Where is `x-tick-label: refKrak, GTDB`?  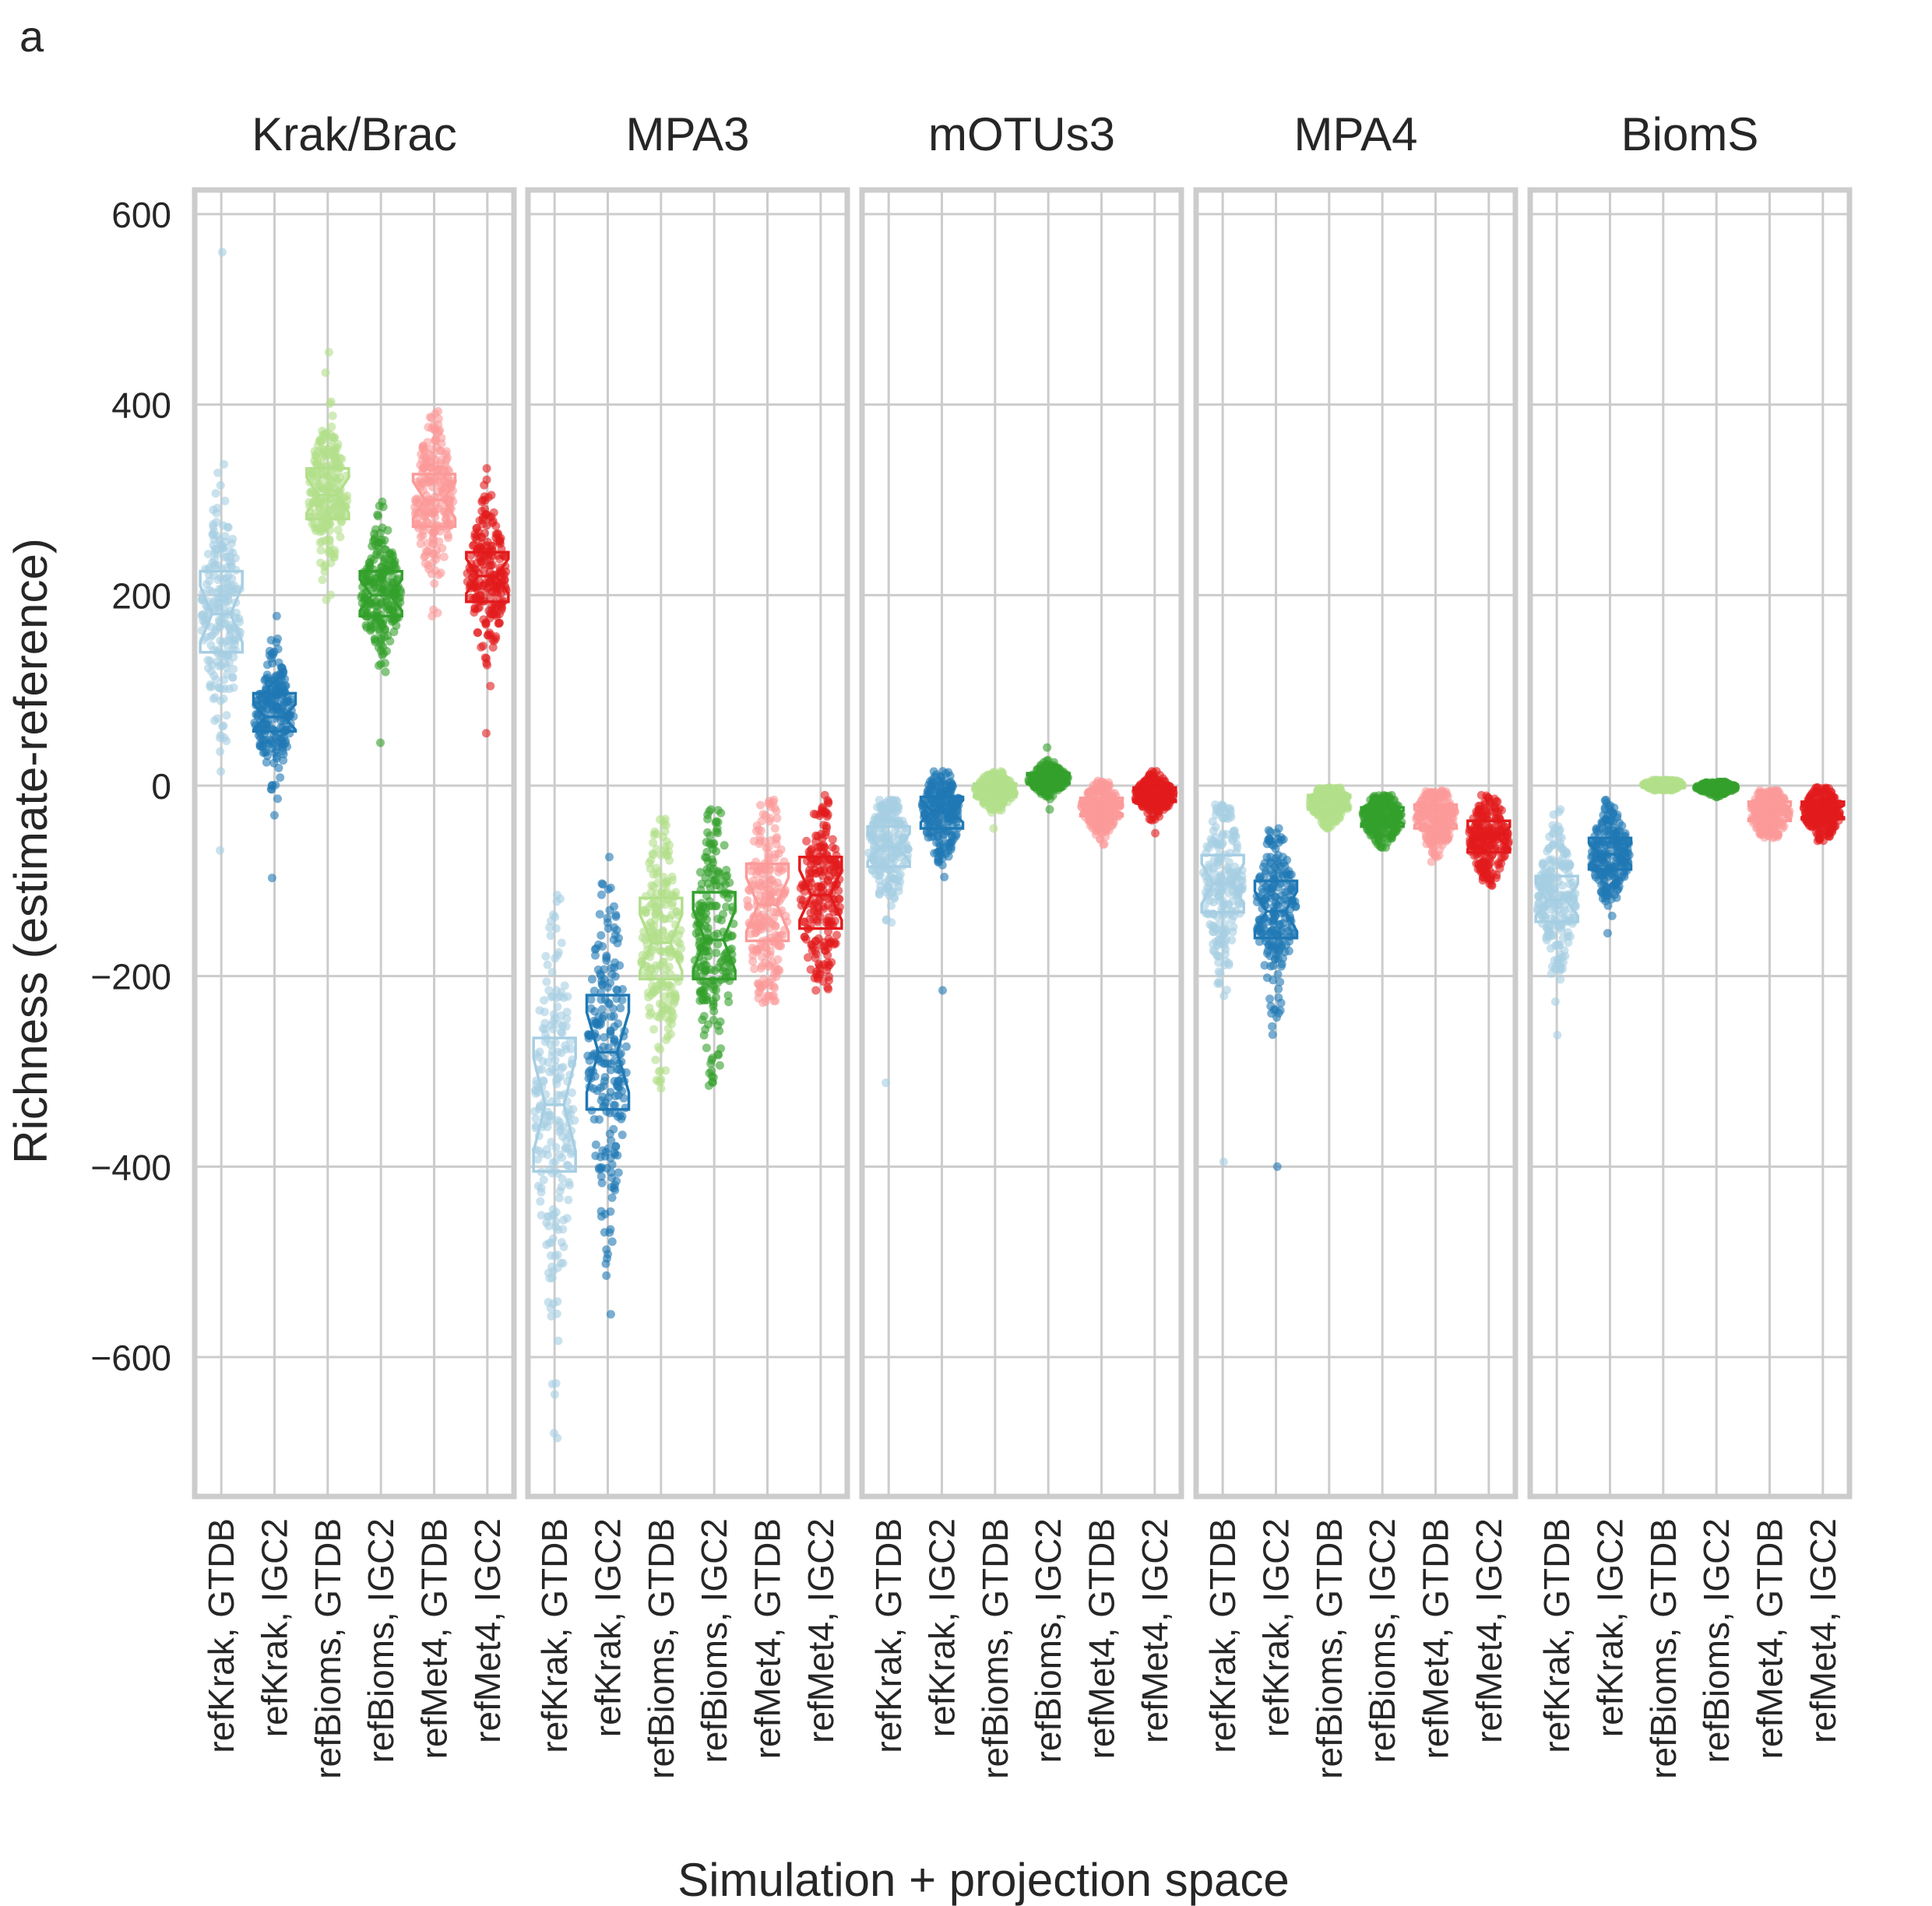 x-tick-label: refKrak, GTDB is located at coordinates (888, 1635).